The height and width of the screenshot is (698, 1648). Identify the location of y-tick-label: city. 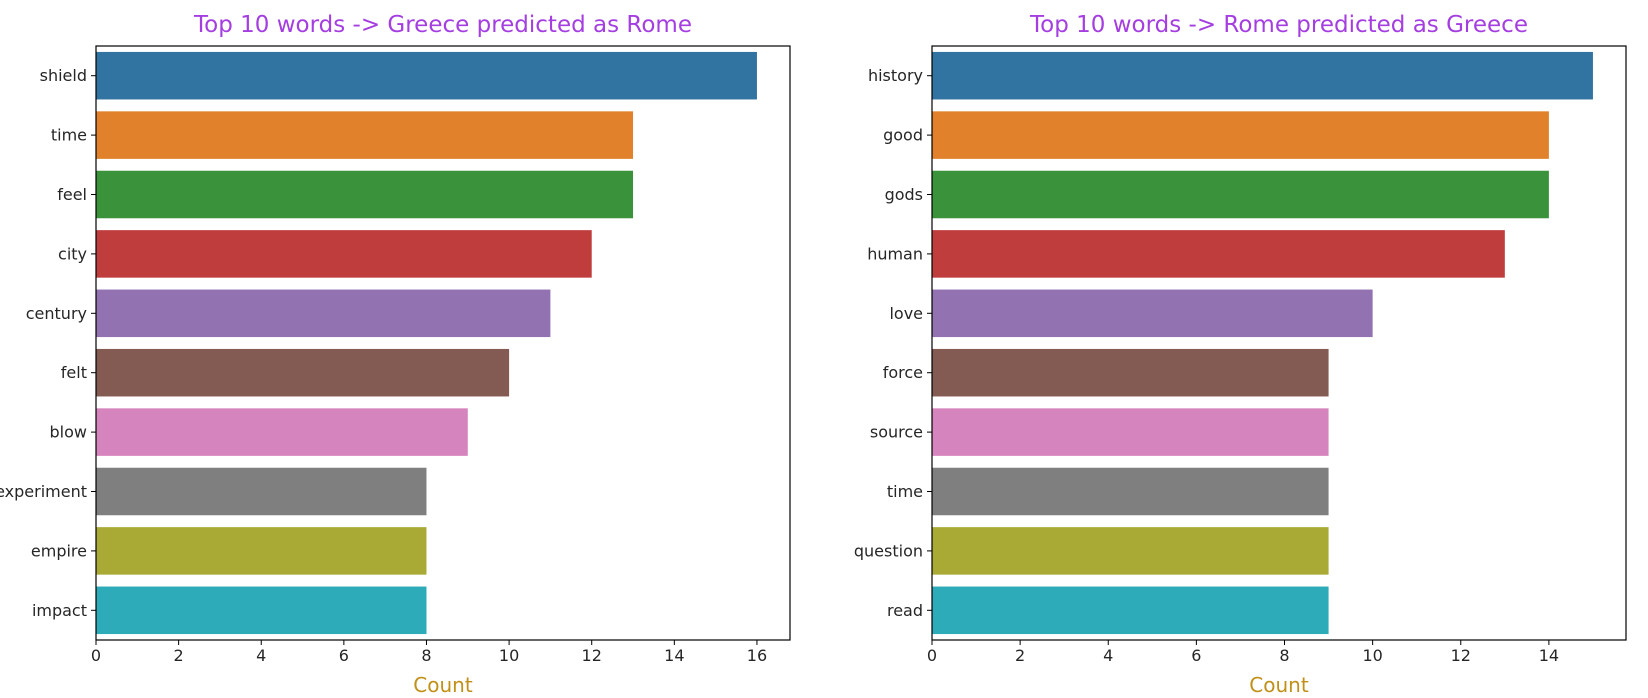
(72, 253).